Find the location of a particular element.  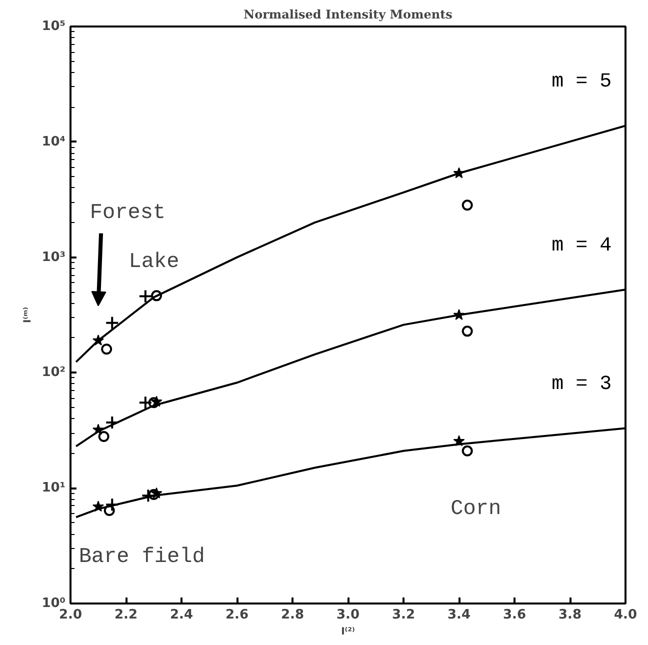

annotation: Corn is located at coordinates (476, 509).